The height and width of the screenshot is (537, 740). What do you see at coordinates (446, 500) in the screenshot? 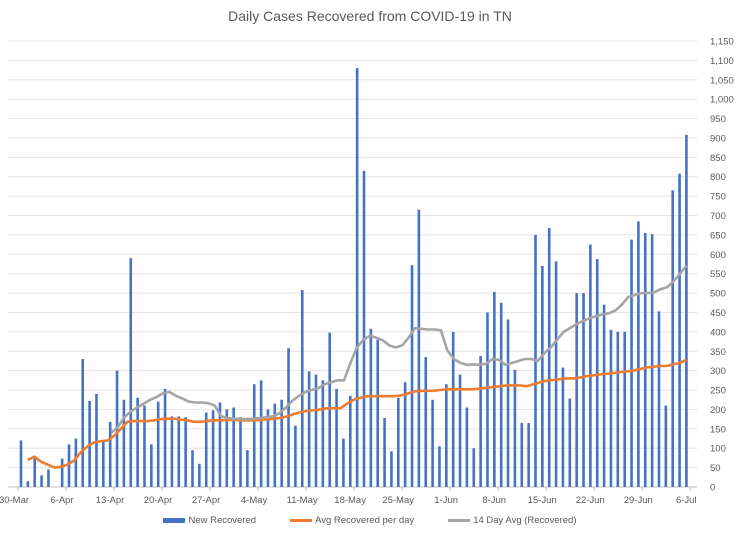
I see `x-tick-label: 1-Jun` at bounding box center [446, 500].